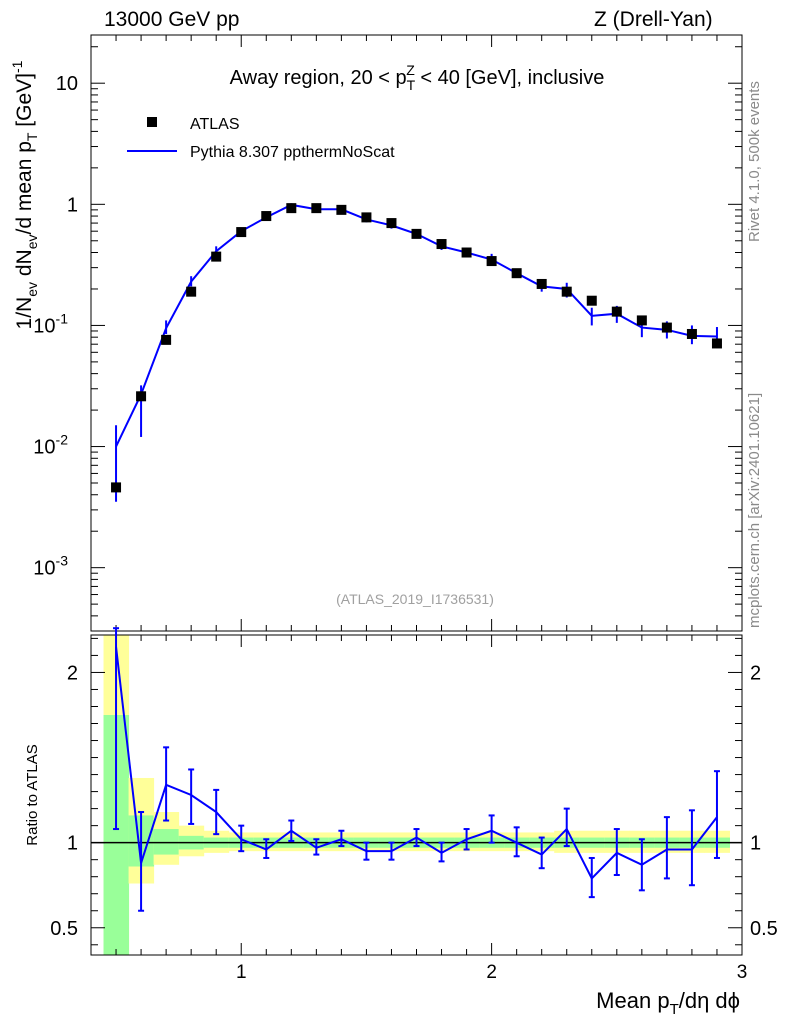 The width and height of the screenshot is (786, 1024). What do you see at coordinates (491, 972) in the screenshot?
I see `x-tick-label: 2` at bounding box center [491, 972].